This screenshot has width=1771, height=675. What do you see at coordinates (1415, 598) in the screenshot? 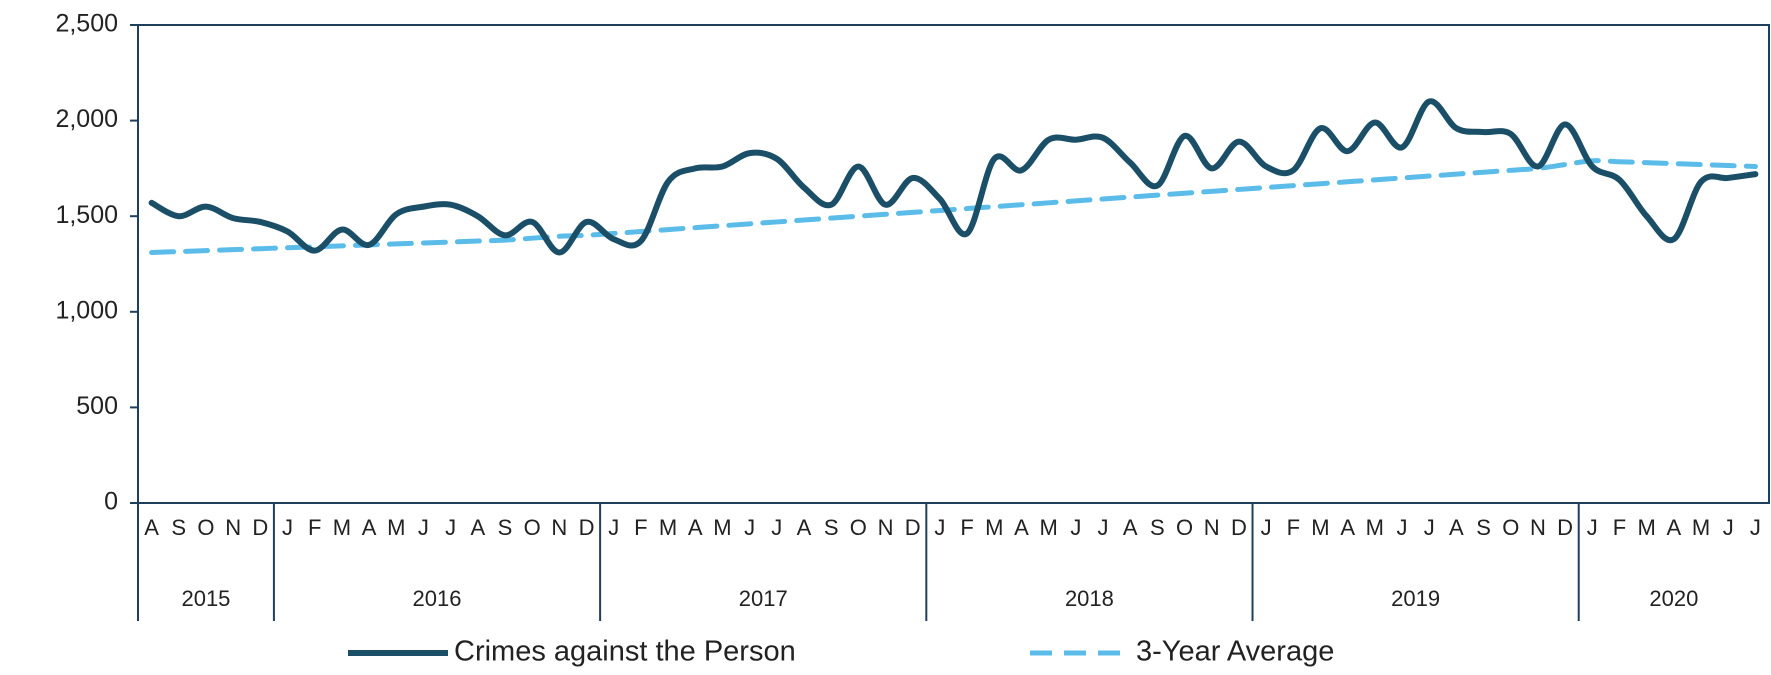
I see `year-label: 2019` at bounding box center [1415, 598].